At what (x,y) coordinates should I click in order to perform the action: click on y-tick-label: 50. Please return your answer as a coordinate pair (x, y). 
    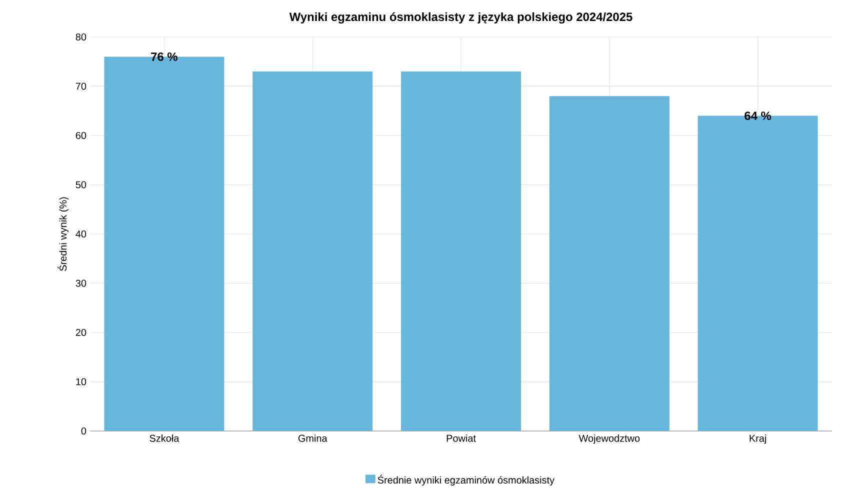
    Looking at the image, I should click on (81, 184).